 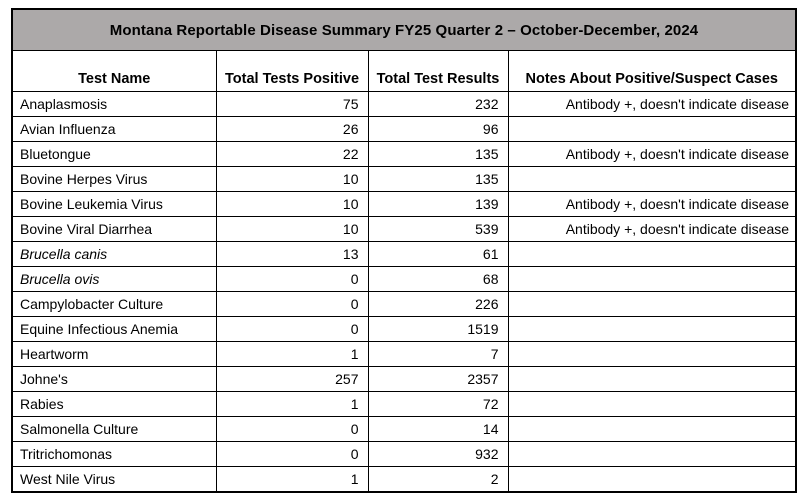 What do you see at coordinates (438, 379) in the screenshot?
I see `cell-total-test-results: 2357` at bounding box center [438, 379].